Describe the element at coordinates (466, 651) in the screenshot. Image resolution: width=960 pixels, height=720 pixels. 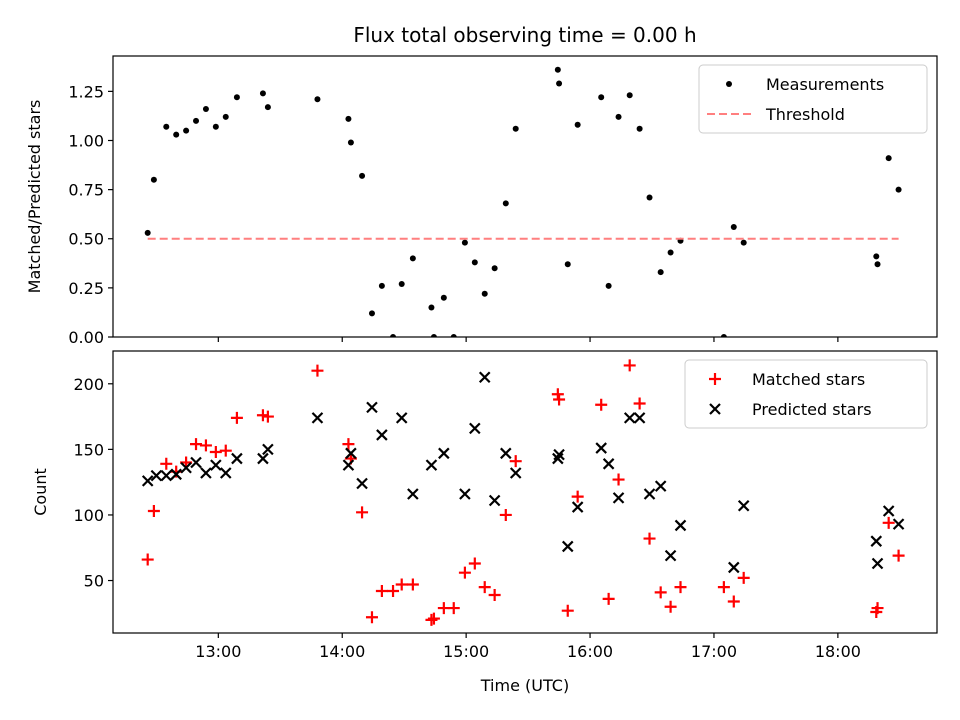
I see `x-tick-label: 15:00` at that location.